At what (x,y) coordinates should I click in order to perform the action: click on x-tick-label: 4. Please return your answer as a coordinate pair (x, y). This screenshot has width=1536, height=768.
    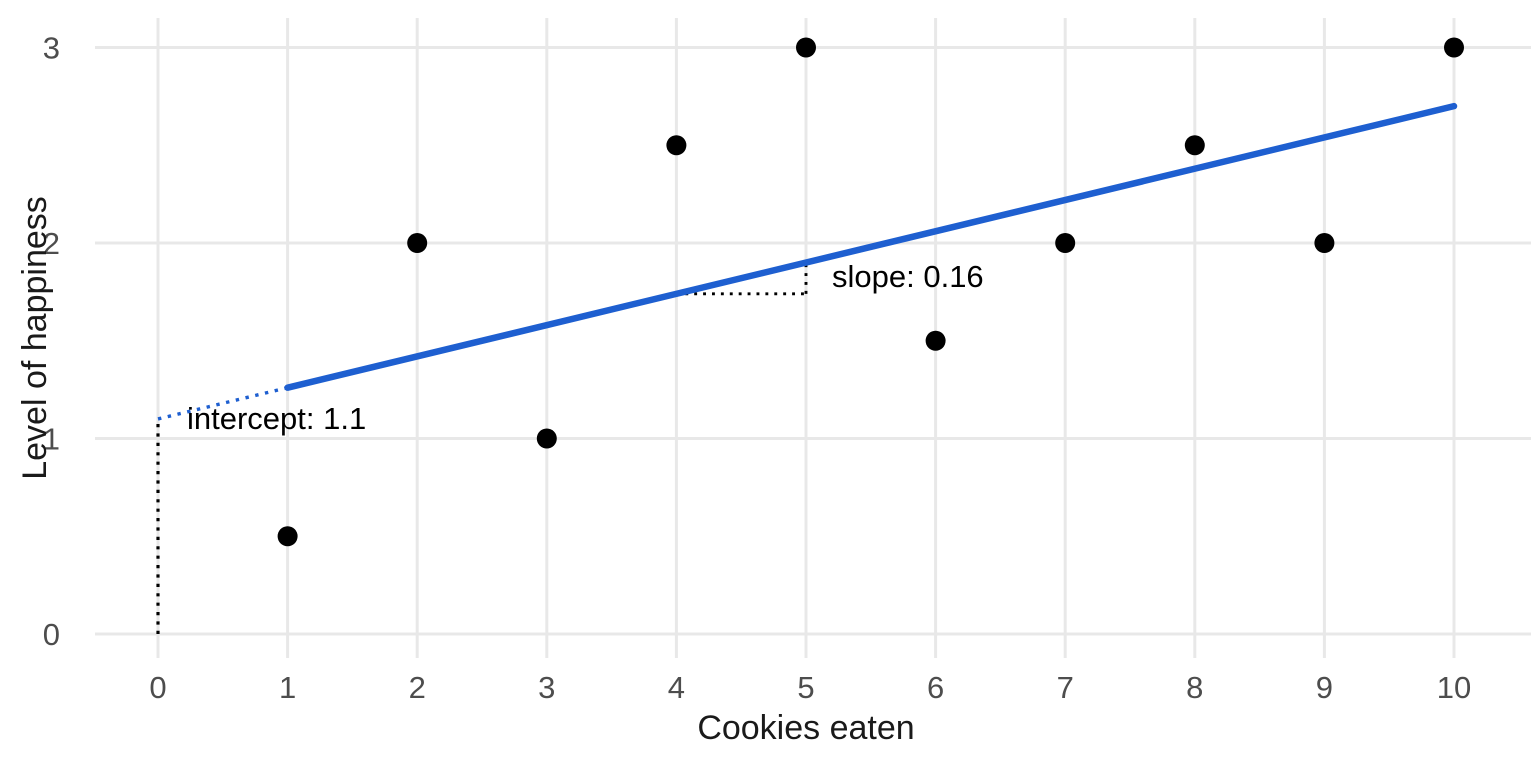
    Looking at the image, I should click on (676, 687).